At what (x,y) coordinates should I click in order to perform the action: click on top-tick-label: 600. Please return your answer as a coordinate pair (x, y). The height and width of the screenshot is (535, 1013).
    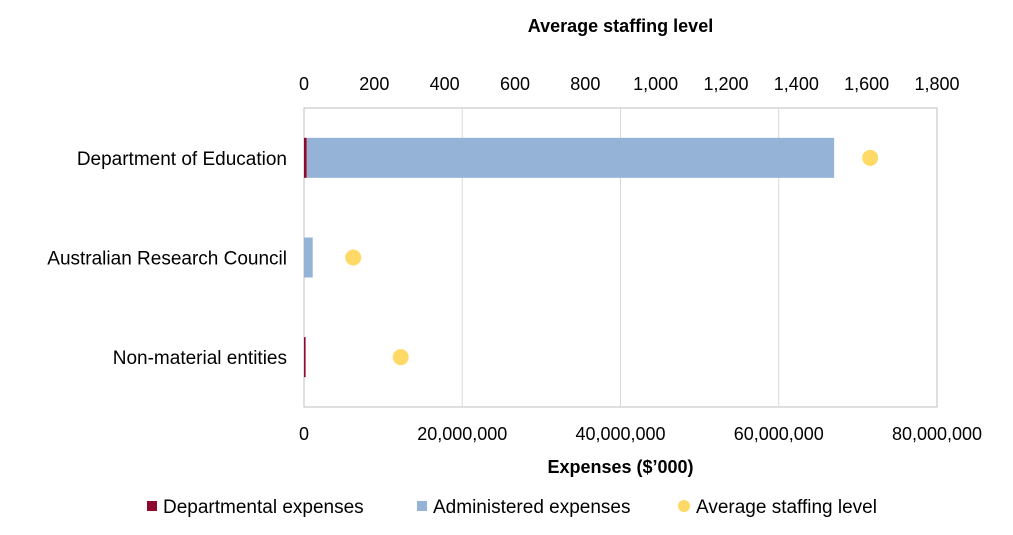
    Looking at the image, I should click on (515, 84).